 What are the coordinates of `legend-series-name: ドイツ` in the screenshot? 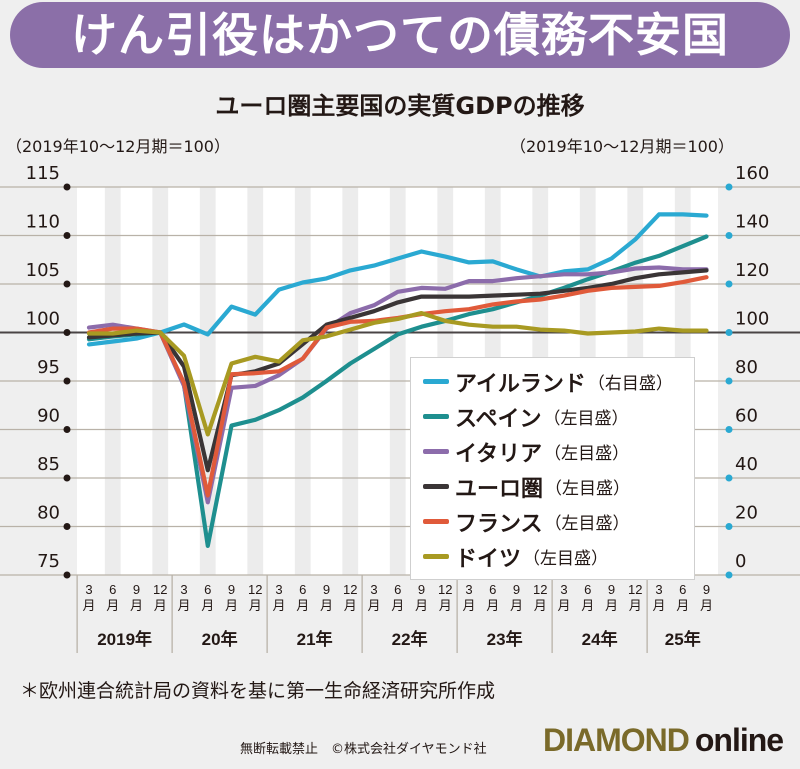 It's located at (488, 559).